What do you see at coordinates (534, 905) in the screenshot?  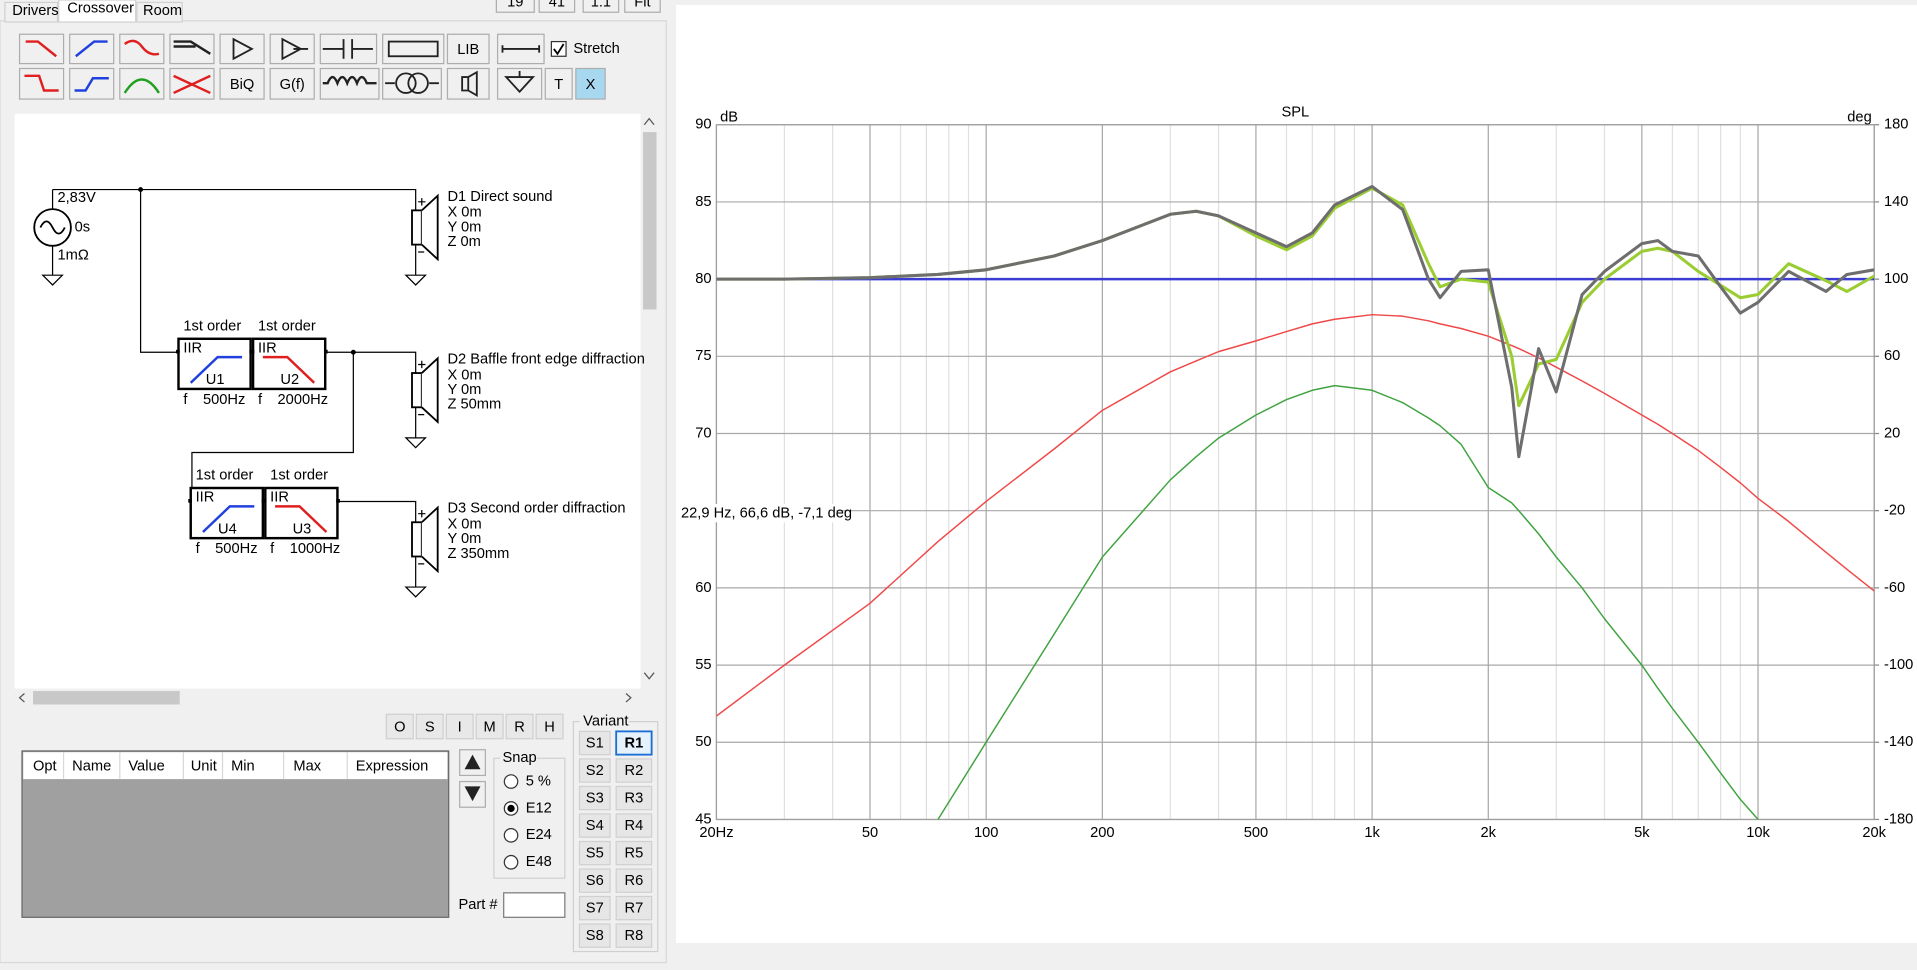 I see `part-input` at bounding box center [534, 905].